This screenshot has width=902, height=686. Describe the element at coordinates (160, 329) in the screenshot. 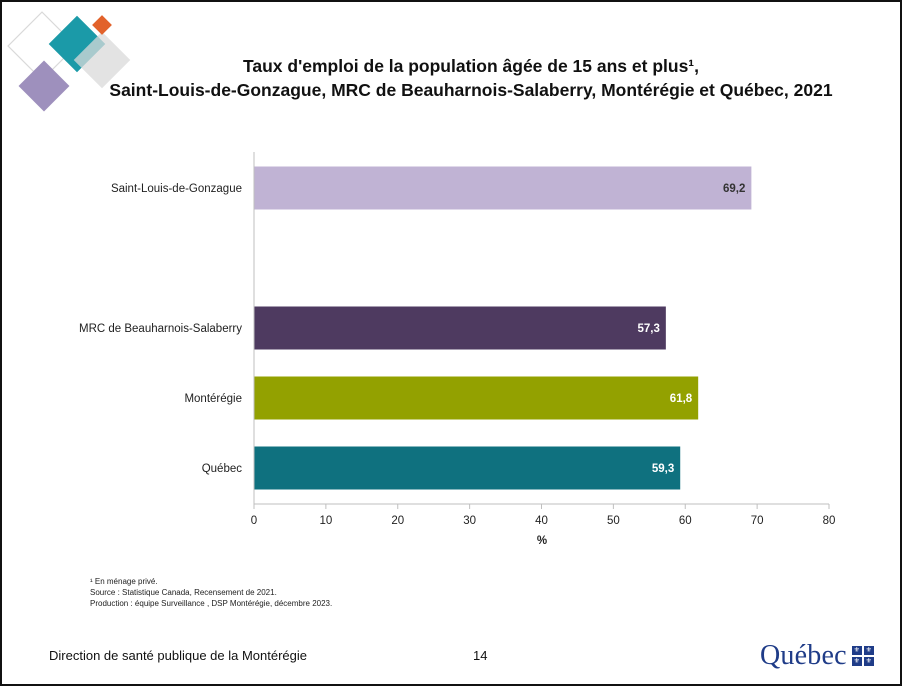

I see `category-label-1: MRC de Beauharnois-Salaberry` at that location.